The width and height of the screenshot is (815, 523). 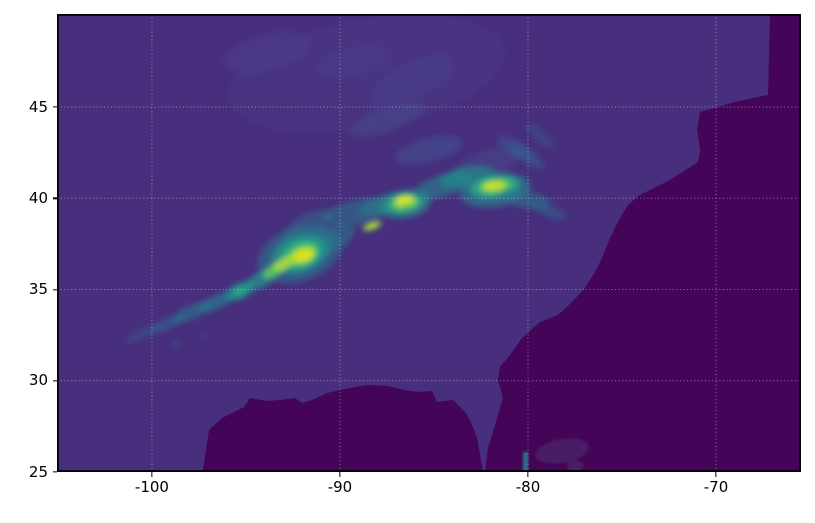 What do you see at coordinates (38, 197) in the screenshot?
I see `y-axis-tick-label: 40` at bounding box center [38, 197].